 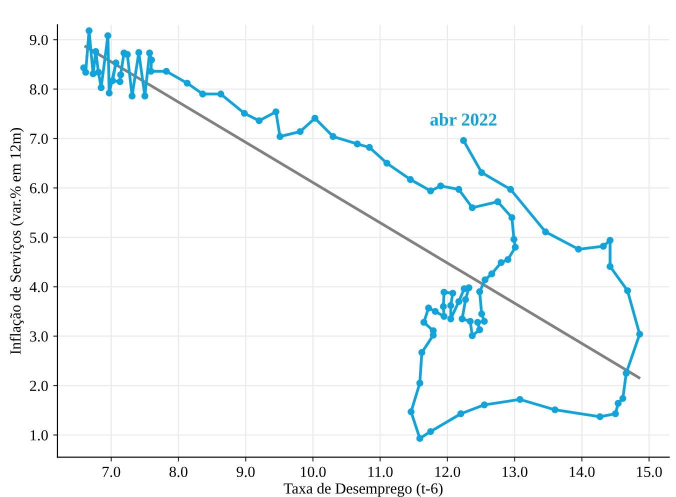 What do you see at coordinates (313, 472) in the screenshot?
I see `x-tick-label: 10.0` at bounding box center [313, 472].